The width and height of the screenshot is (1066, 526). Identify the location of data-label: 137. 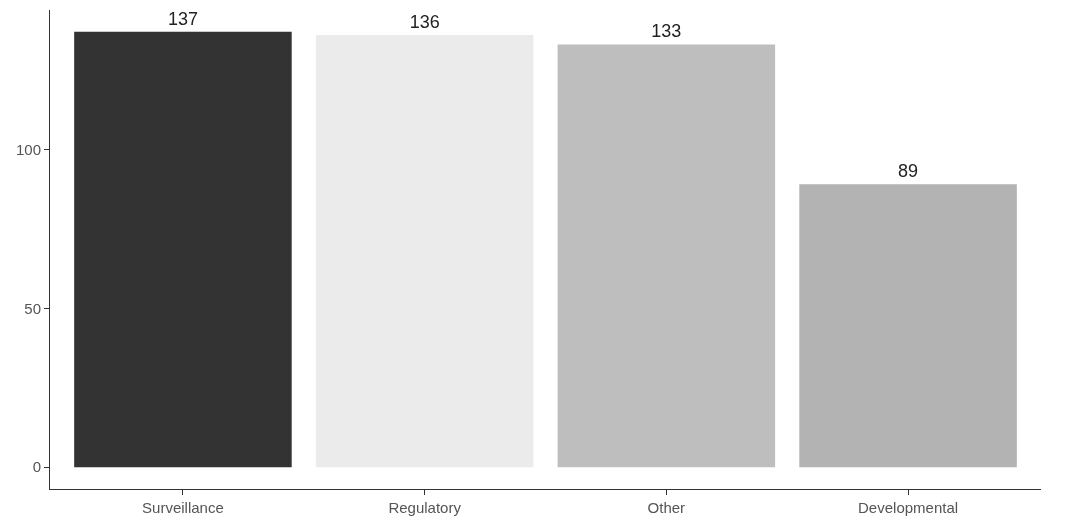
(182, 18).